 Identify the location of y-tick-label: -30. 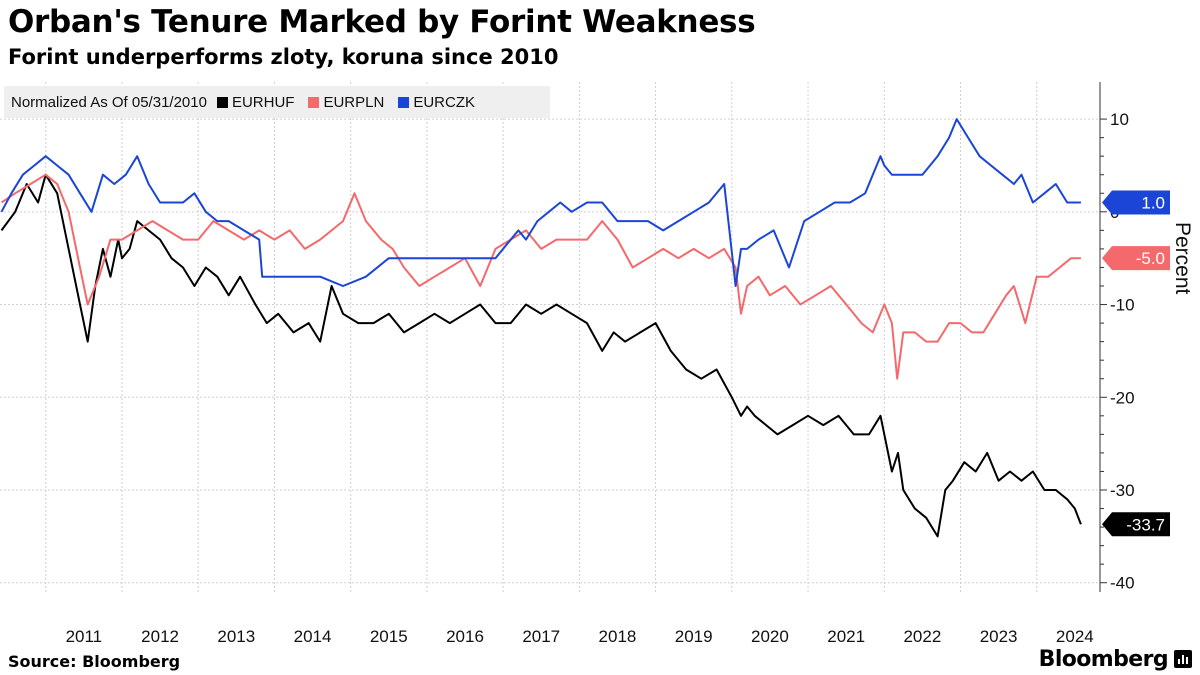
(1122, 490).